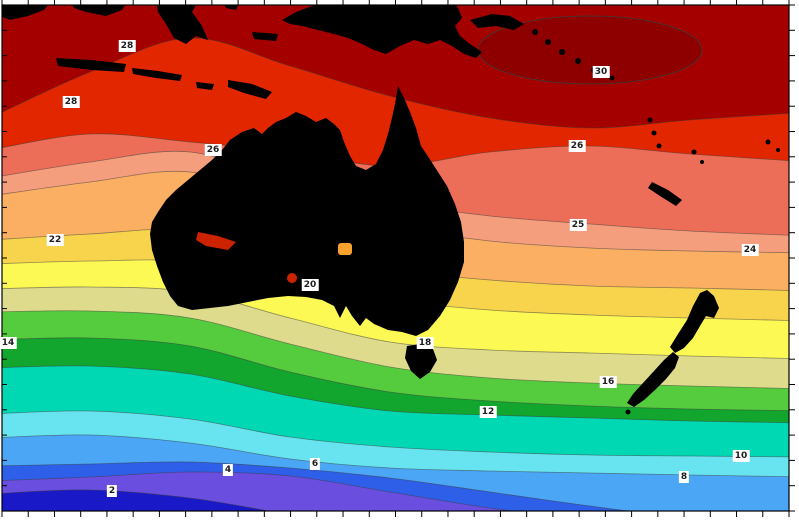 The image size is (799, 526). Describe the element at coordinates (653, 379) in the screenshot. I see `new-zealand-south-island-landmass` at that location.